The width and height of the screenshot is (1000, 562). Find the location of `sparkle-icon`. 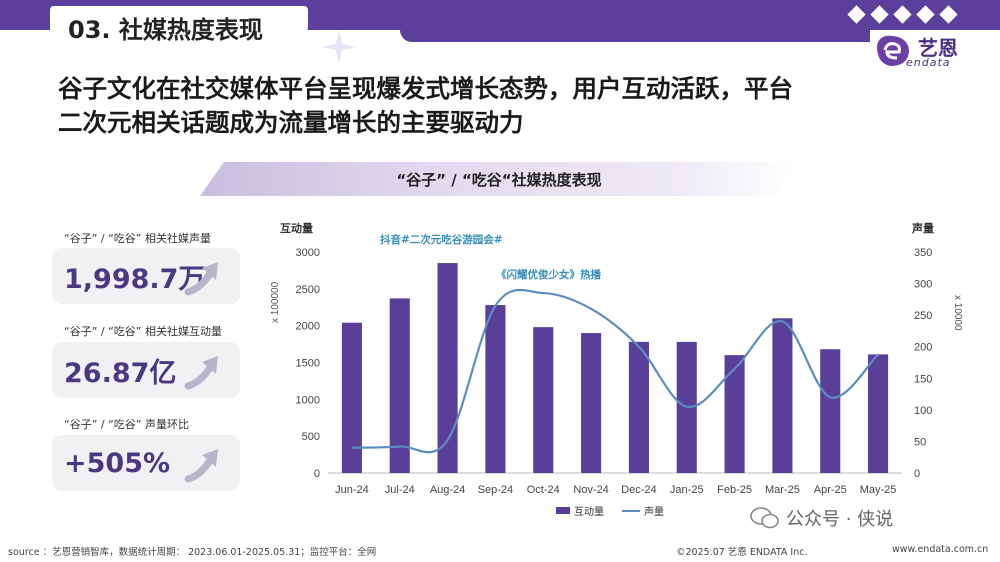

sparkle-icon is located at coordinates (339, 47).